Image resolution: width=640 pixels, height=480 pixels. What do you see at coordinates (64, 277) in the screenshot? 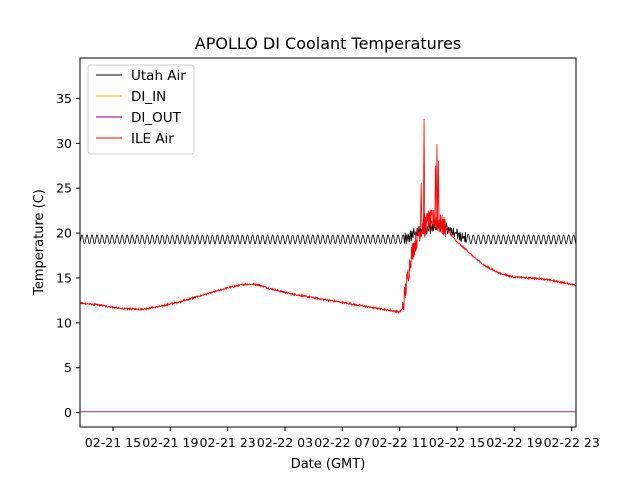
I see `y-tick-label: 15` at bounding box center [64, 277].